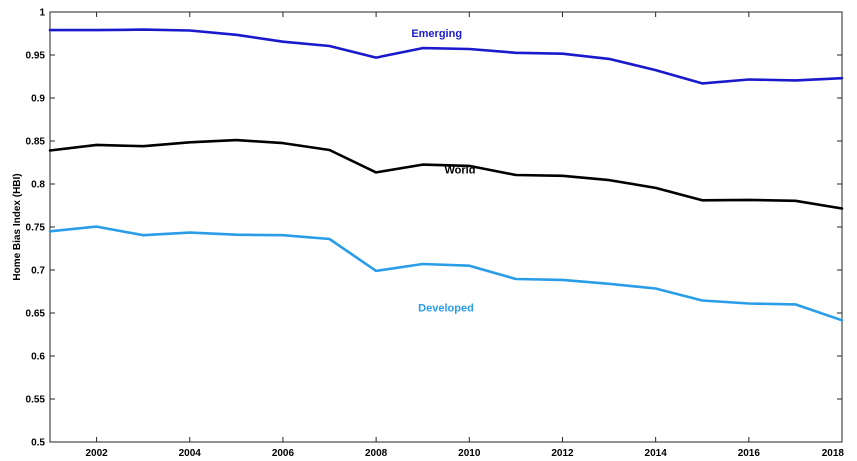 Image resolution: width=857 pixels, height=461 pixels. What do you see at coordinates (36, 400) in the screenshot?
I see `y-tick-label: 0.55` at bounding box center [36, 400].